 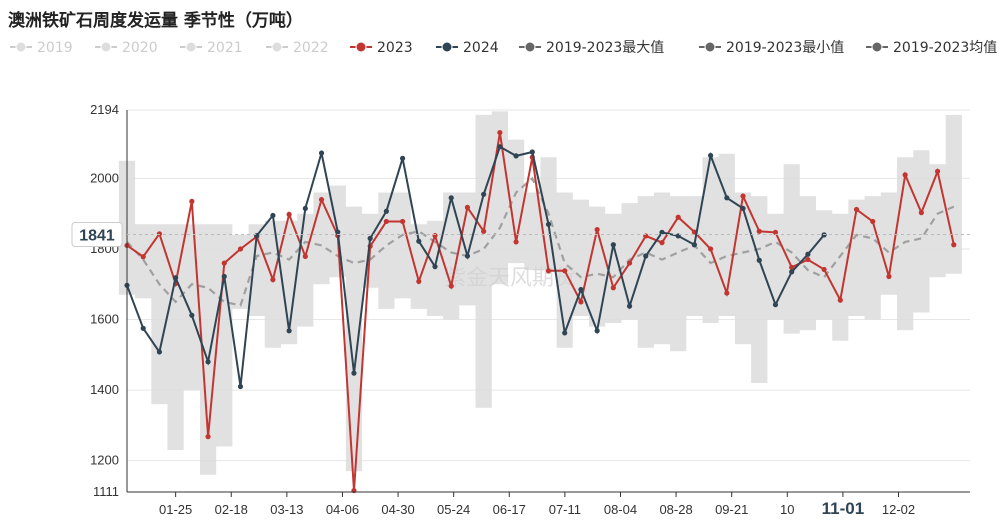 What do you see at coordinates (605, 48) in the screenshot?
I see `legend-label: 2019-2023最大值` at bounding box center [605, 48].